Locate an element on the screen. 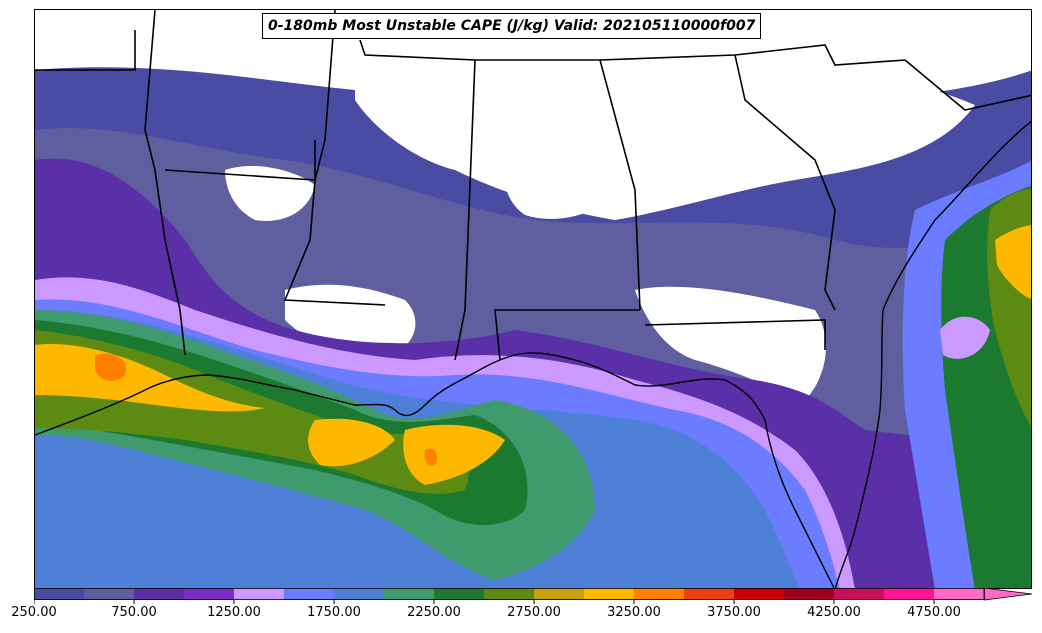 The height and width of the screenshot is (633, 1042). cape-region-1250-east is located at coordinates (965, 337).